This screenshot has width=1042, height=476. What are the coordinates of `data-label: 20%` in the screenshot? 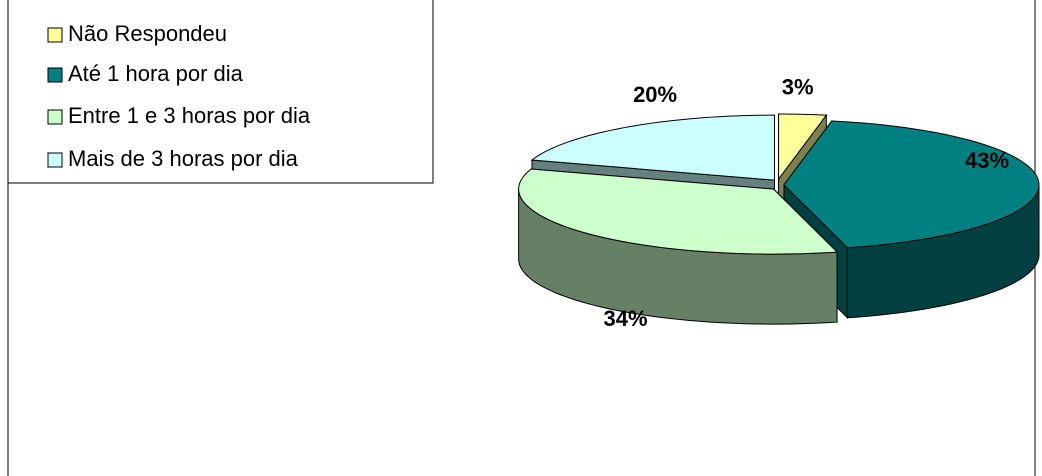 It's located at (655, 94).